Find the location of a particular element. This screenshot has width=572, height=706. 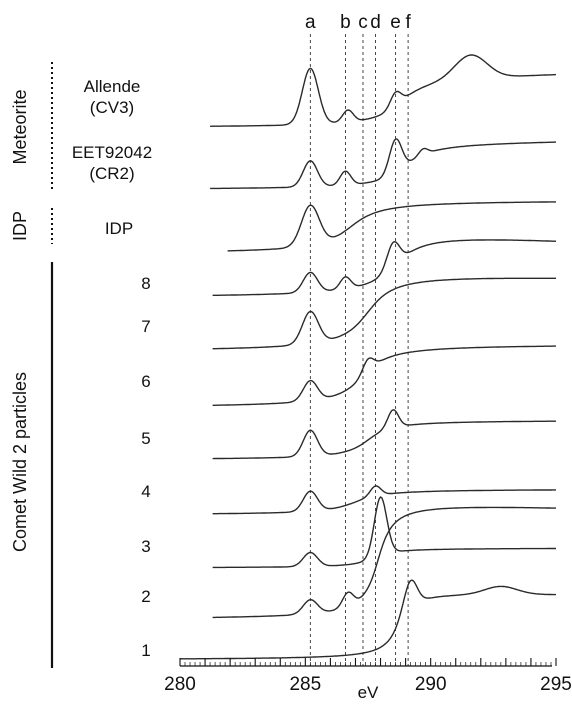

ref-line-label-d: d is located at coordinates (375, 22).